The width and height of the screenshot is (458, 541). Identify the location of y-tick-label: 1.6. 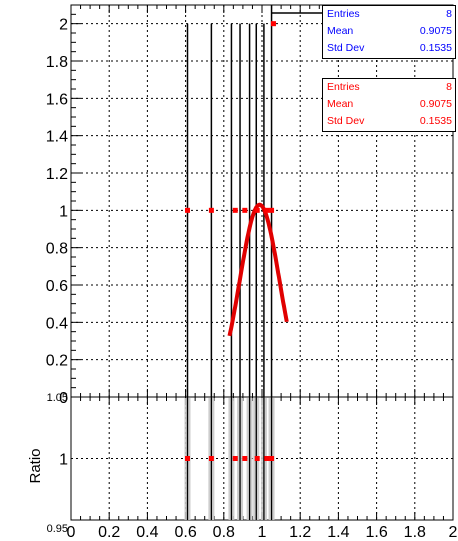
(57, 99).